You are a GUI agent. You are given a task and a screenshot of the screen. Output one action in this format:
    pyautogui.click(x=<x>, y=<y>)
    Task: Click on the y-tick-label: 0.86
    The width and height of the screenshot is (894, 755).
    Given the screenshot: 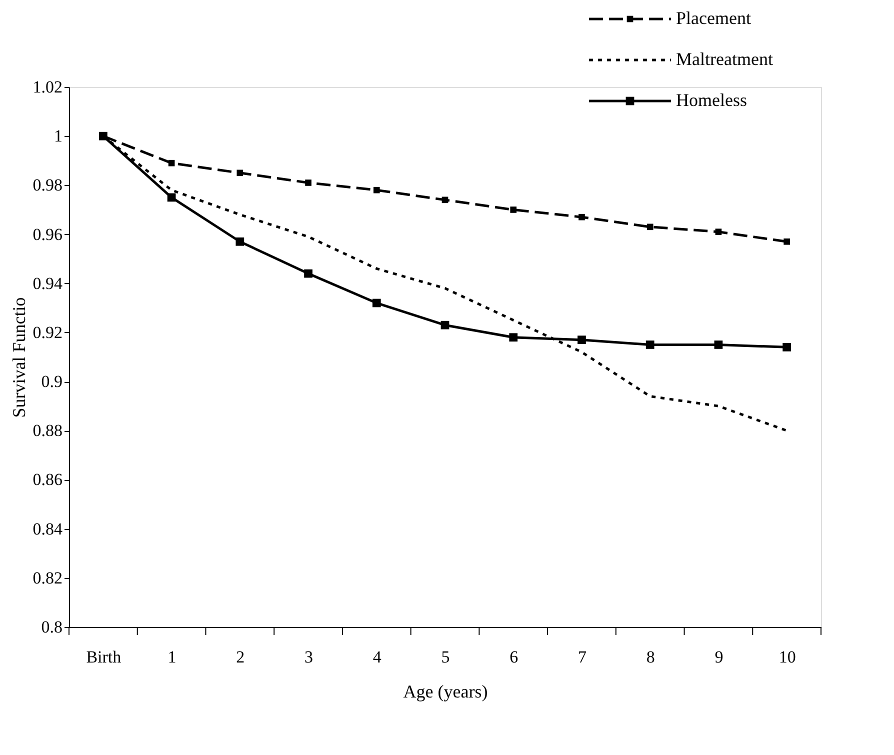 What is the action you would take?
    pyautogui.click(x=47, y=480)
    